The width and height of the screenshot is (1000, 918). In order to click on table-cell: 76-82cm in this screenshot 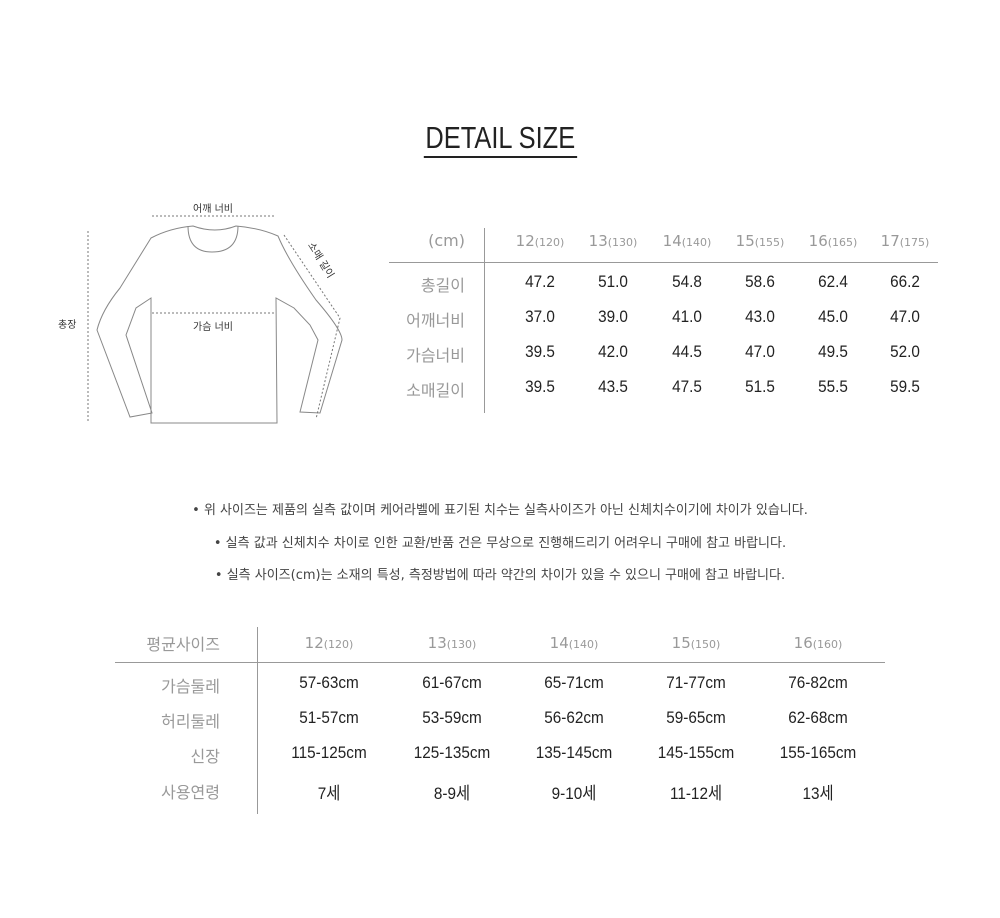, I will do `click(818, 682)`.